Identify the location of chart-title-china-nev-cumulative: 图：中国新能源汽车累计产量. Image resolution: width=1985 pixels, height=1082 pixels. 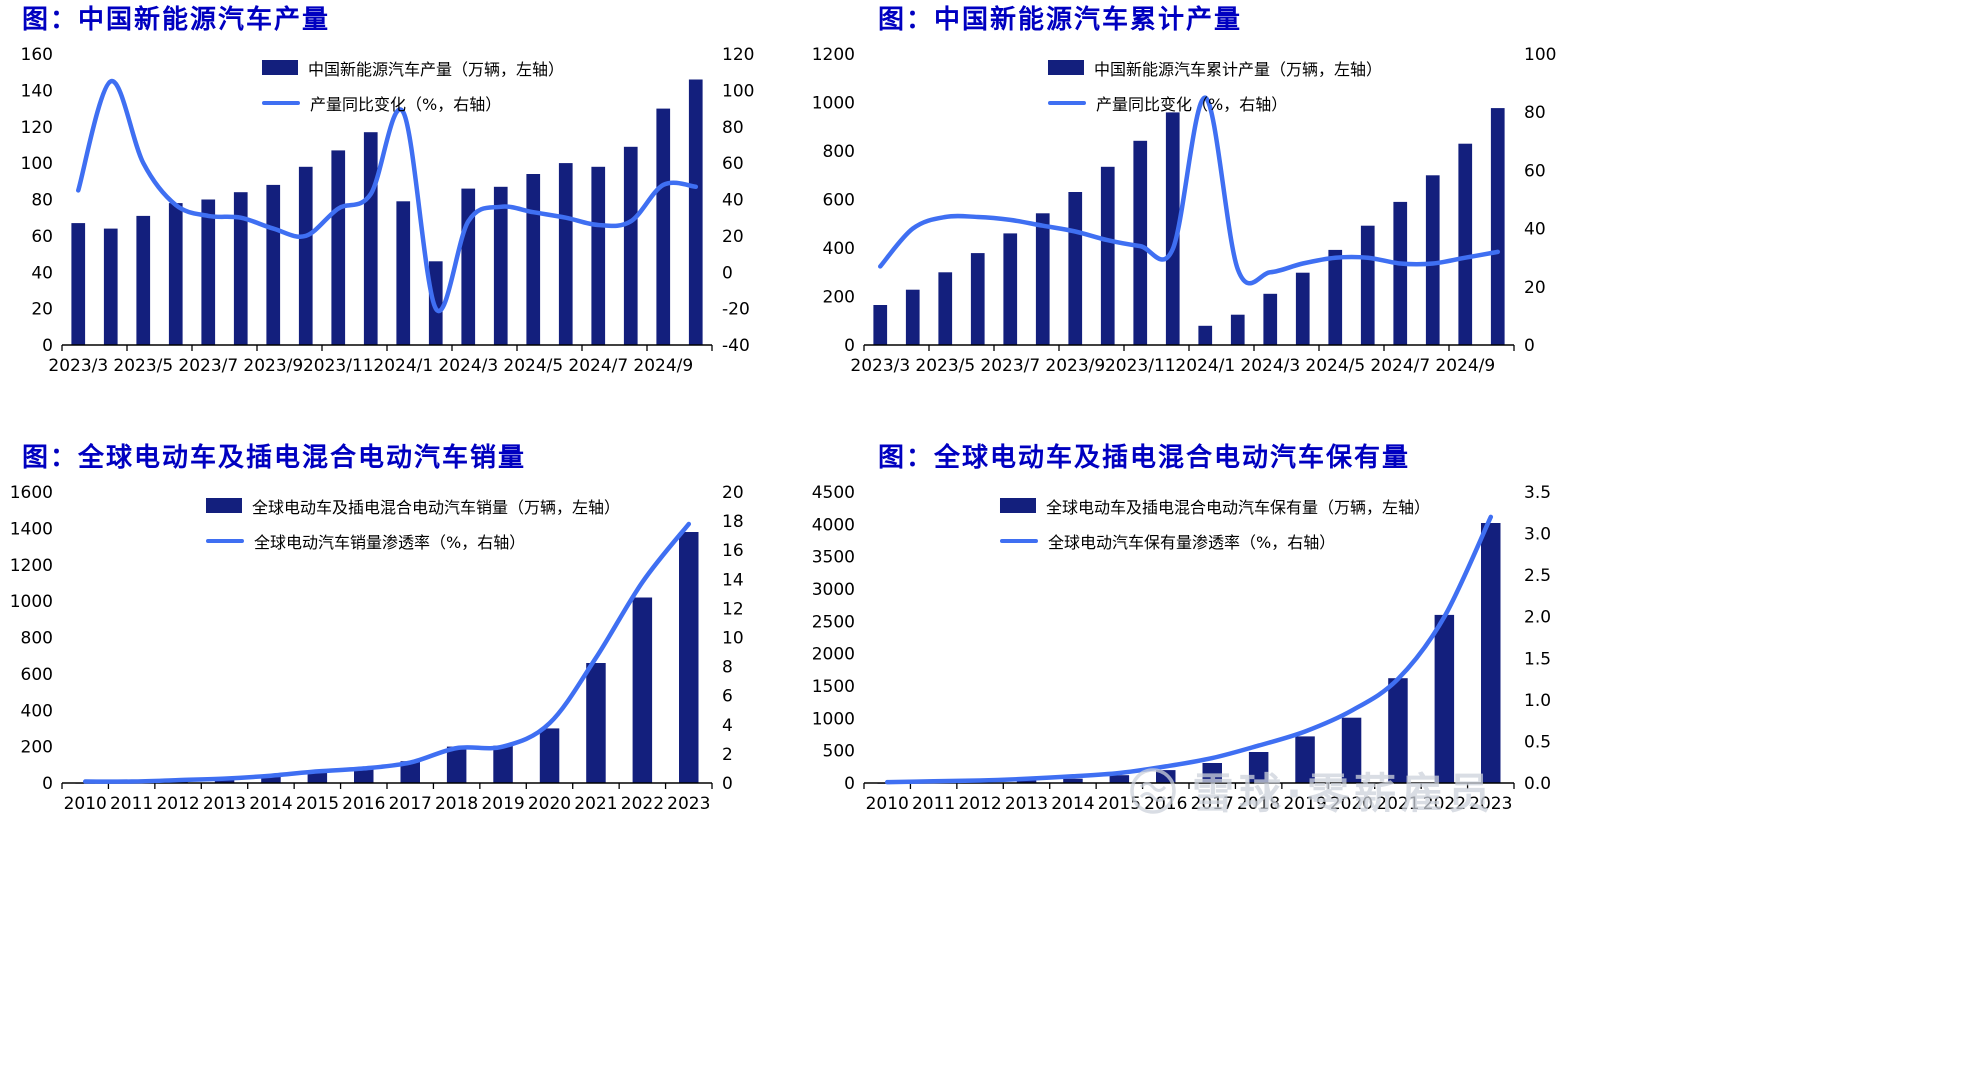
(1060, 20).